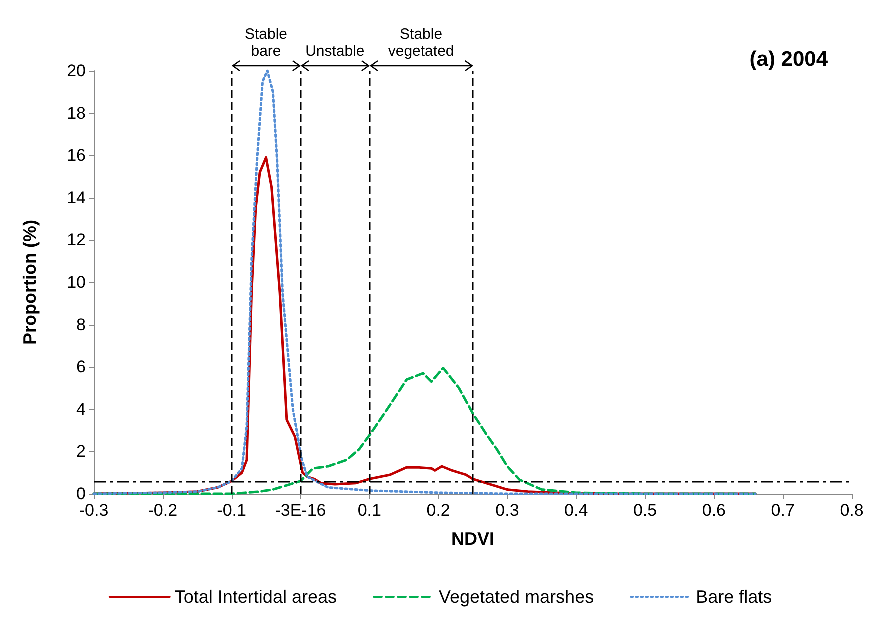  What do you see at coordinates (789, 59) in the screenshot?
I see `chart-title: (a) 2004` at bounding box center [789, 59].